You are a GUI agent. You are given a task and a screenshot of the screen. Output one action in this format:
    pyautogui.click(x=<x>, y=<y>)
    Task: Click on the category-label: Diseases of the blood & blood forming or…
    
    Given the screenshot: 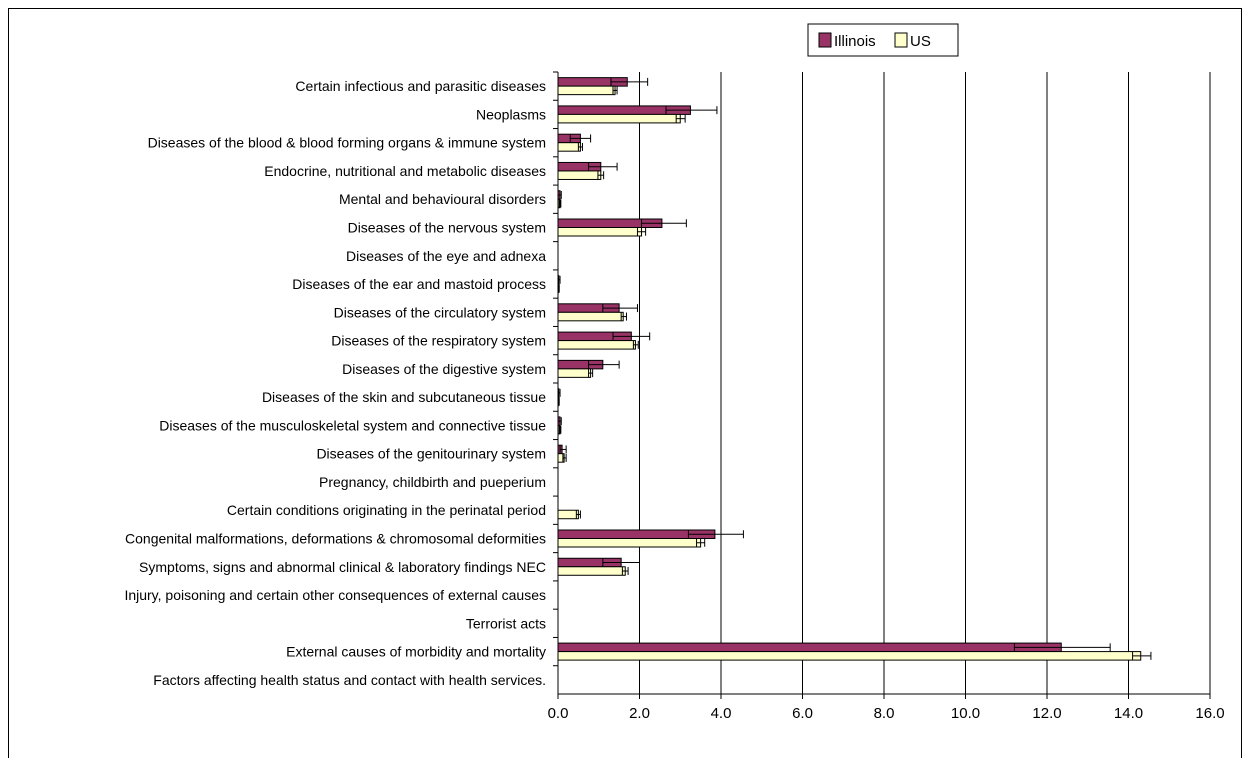 What is the action you would take?
    pyautogui.click(x=347, y=143)
    